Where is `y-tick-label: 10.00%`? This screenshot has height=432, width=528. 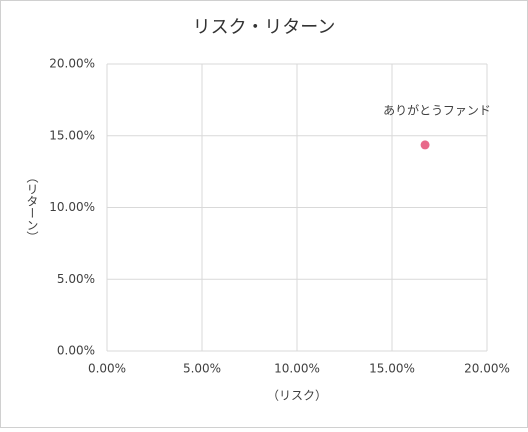 y-tick-label: 10.00% is located at coordinates (72, 207).